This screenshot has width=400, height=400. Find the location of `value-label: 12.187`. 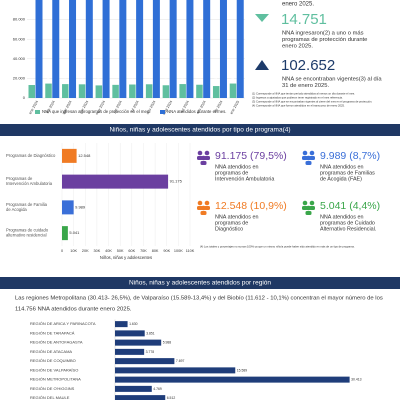

value-label: 12.187 is located at coordinates (216, 79).